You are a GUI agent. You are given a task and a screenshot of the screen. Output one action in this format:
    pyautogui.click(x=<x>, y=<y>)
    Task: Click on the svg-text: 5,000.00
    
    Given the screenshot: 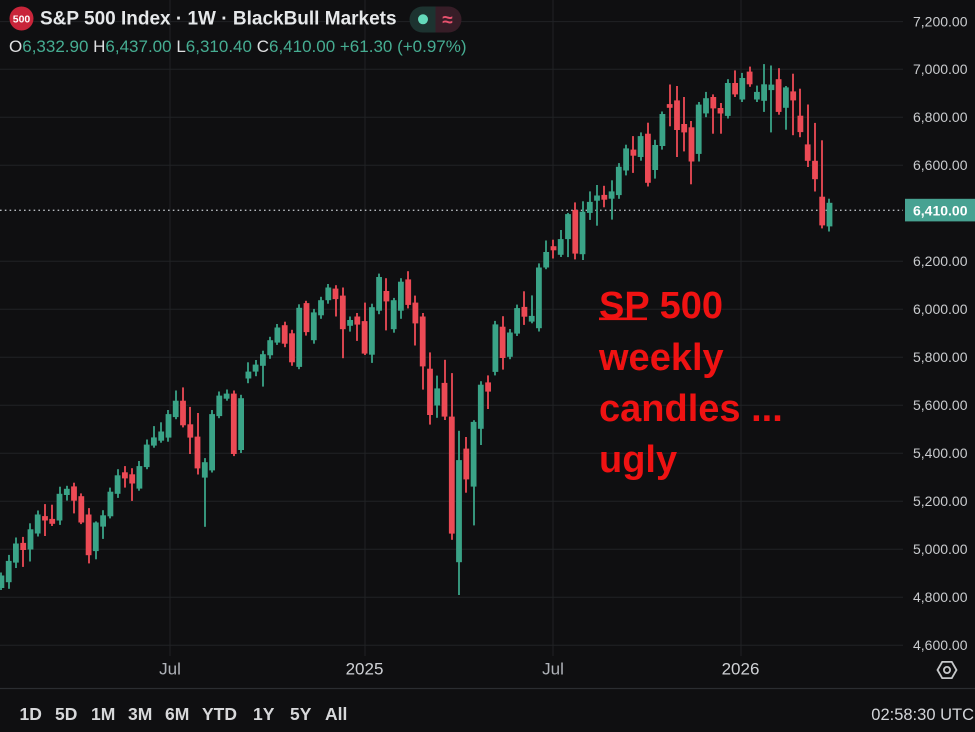 What is the action you would take?
    pyautogui.click(x=940, y=549)
    